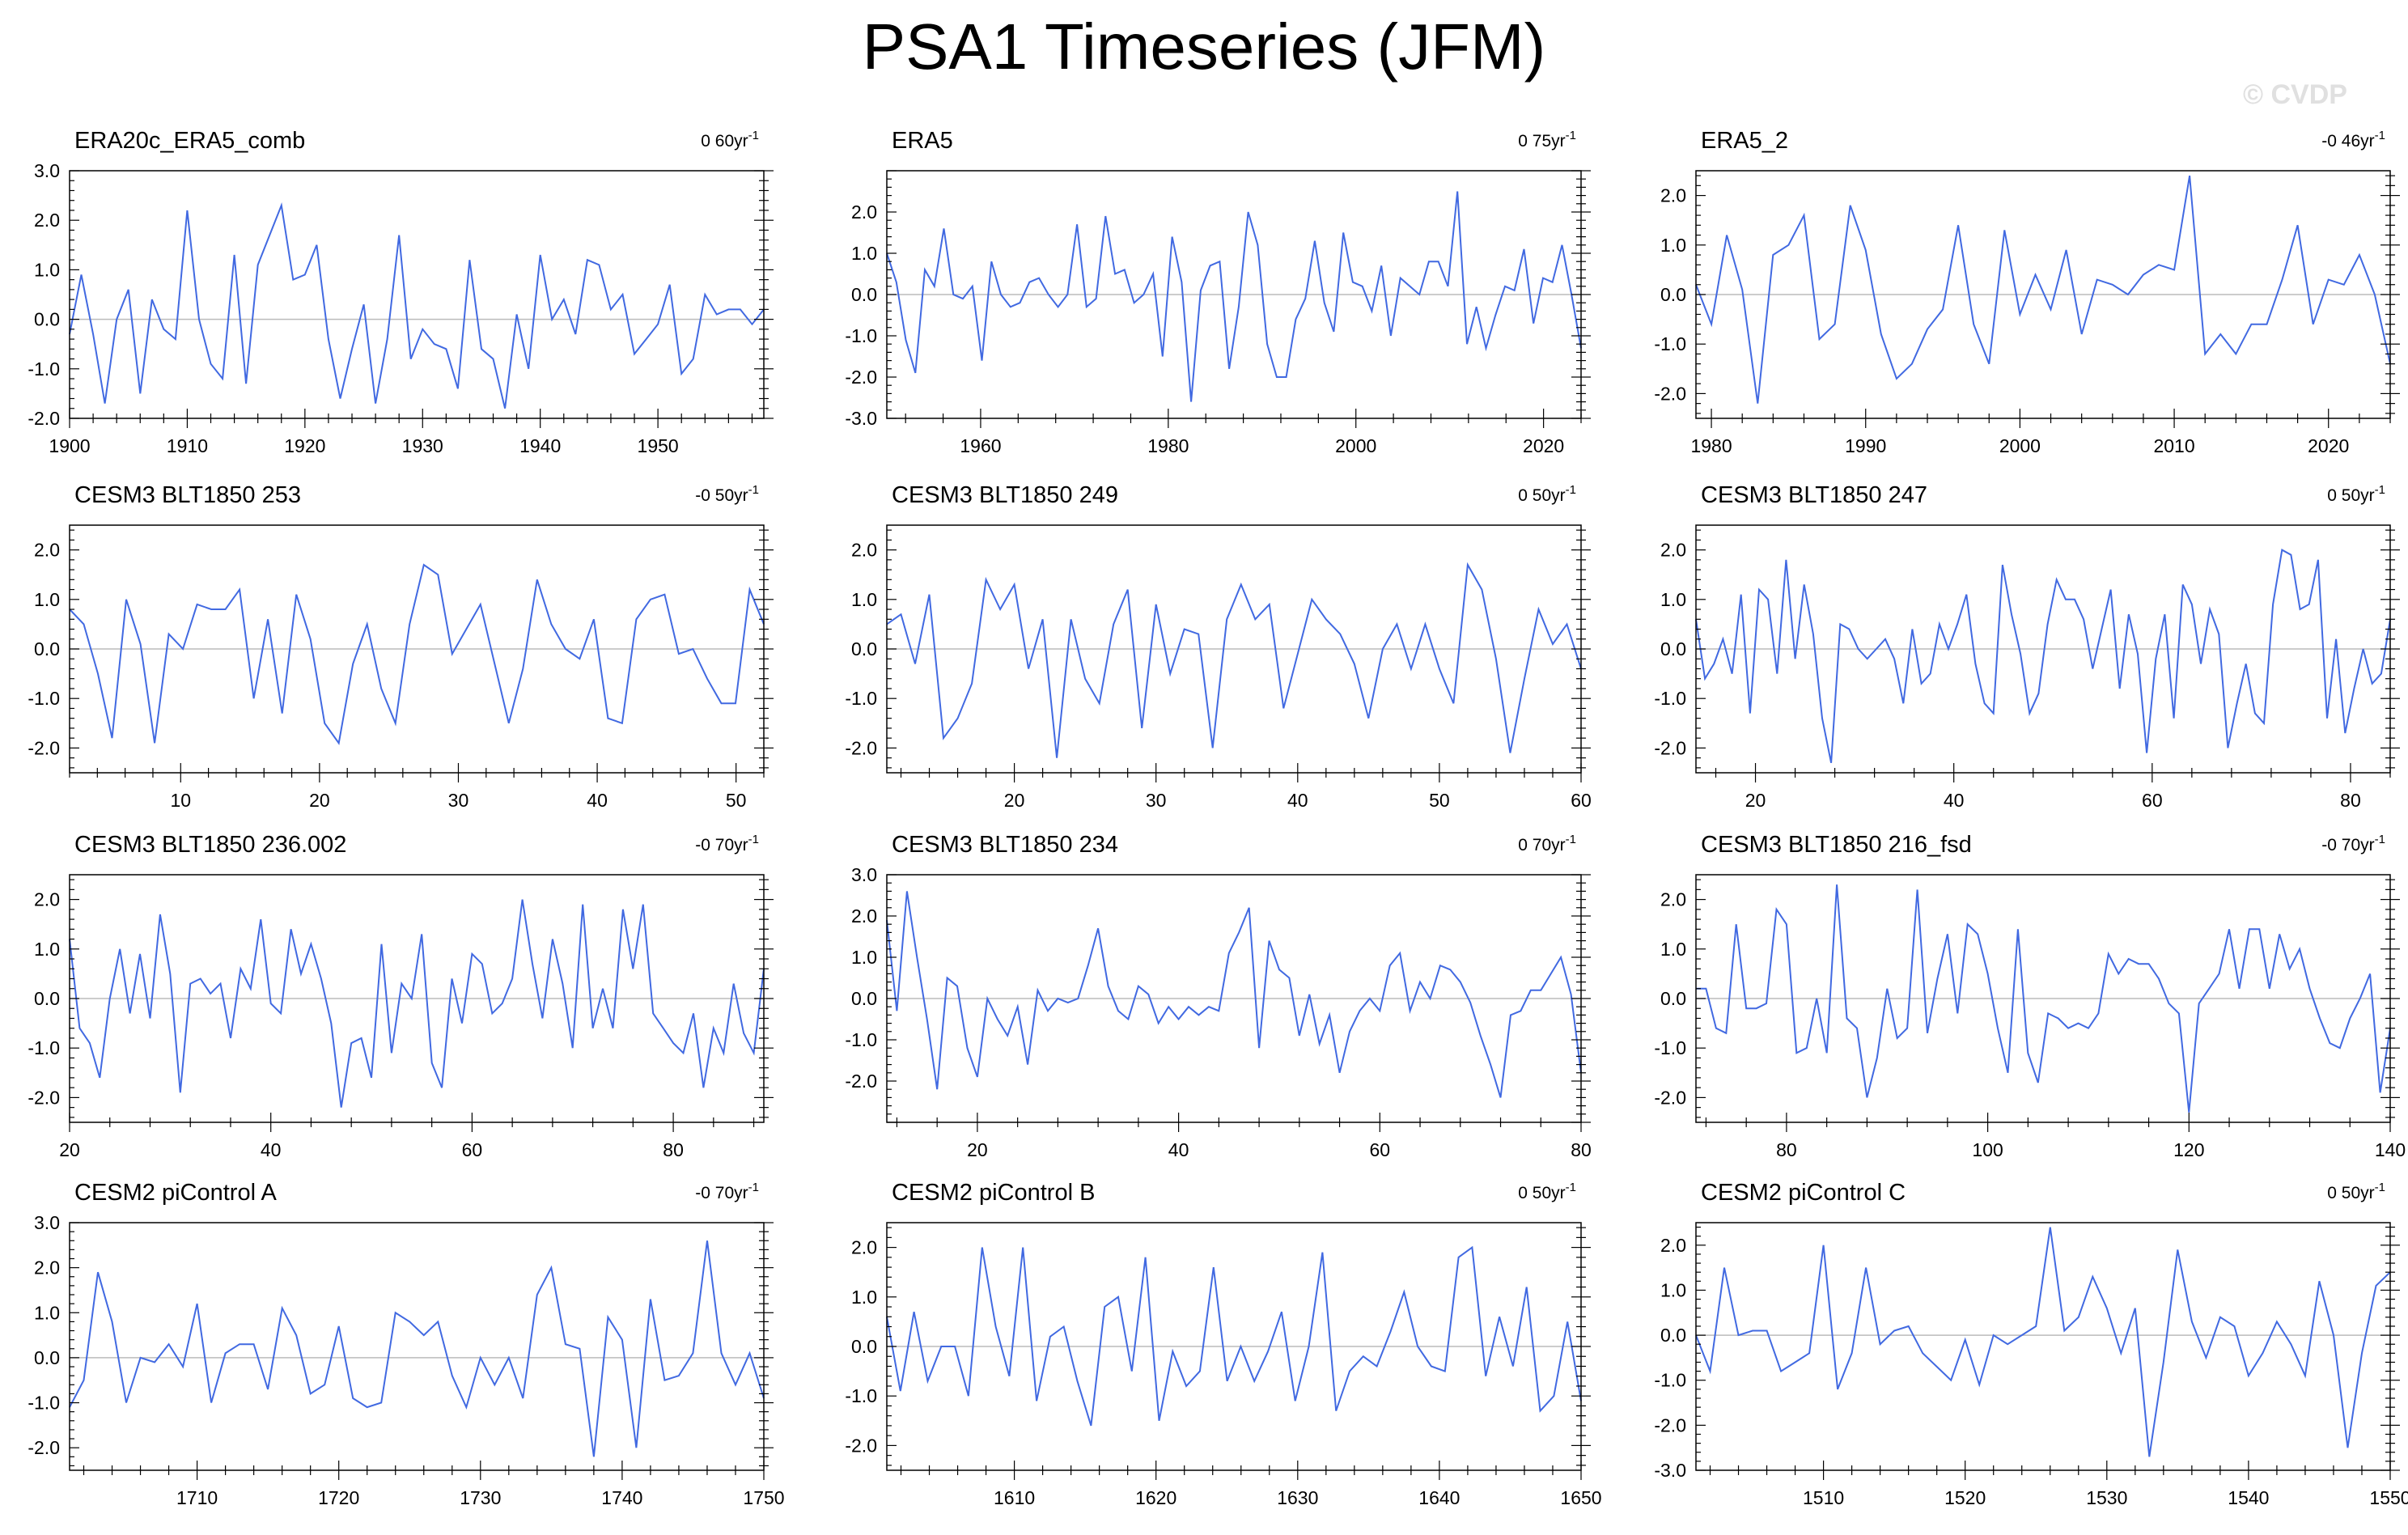  What do you see at coordinates (1547, 140) in the screenshot?
I see `panel-2-trend: 0 75yr-1` at bounding box center [1547, 140].